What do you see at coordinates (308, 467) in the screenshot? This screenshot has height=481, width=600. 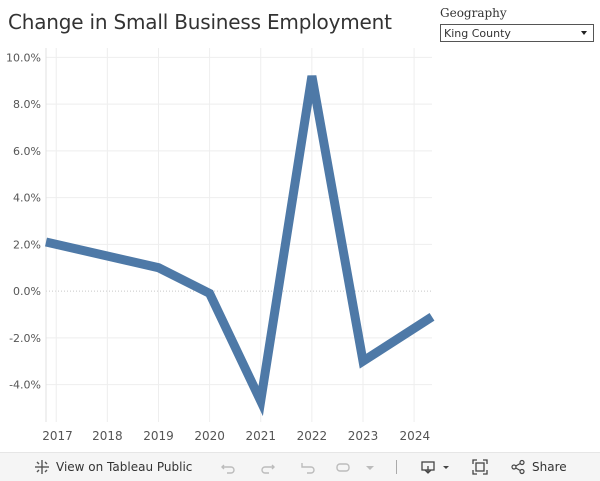 I see `revert-icon` at bounding box center [308, 467].